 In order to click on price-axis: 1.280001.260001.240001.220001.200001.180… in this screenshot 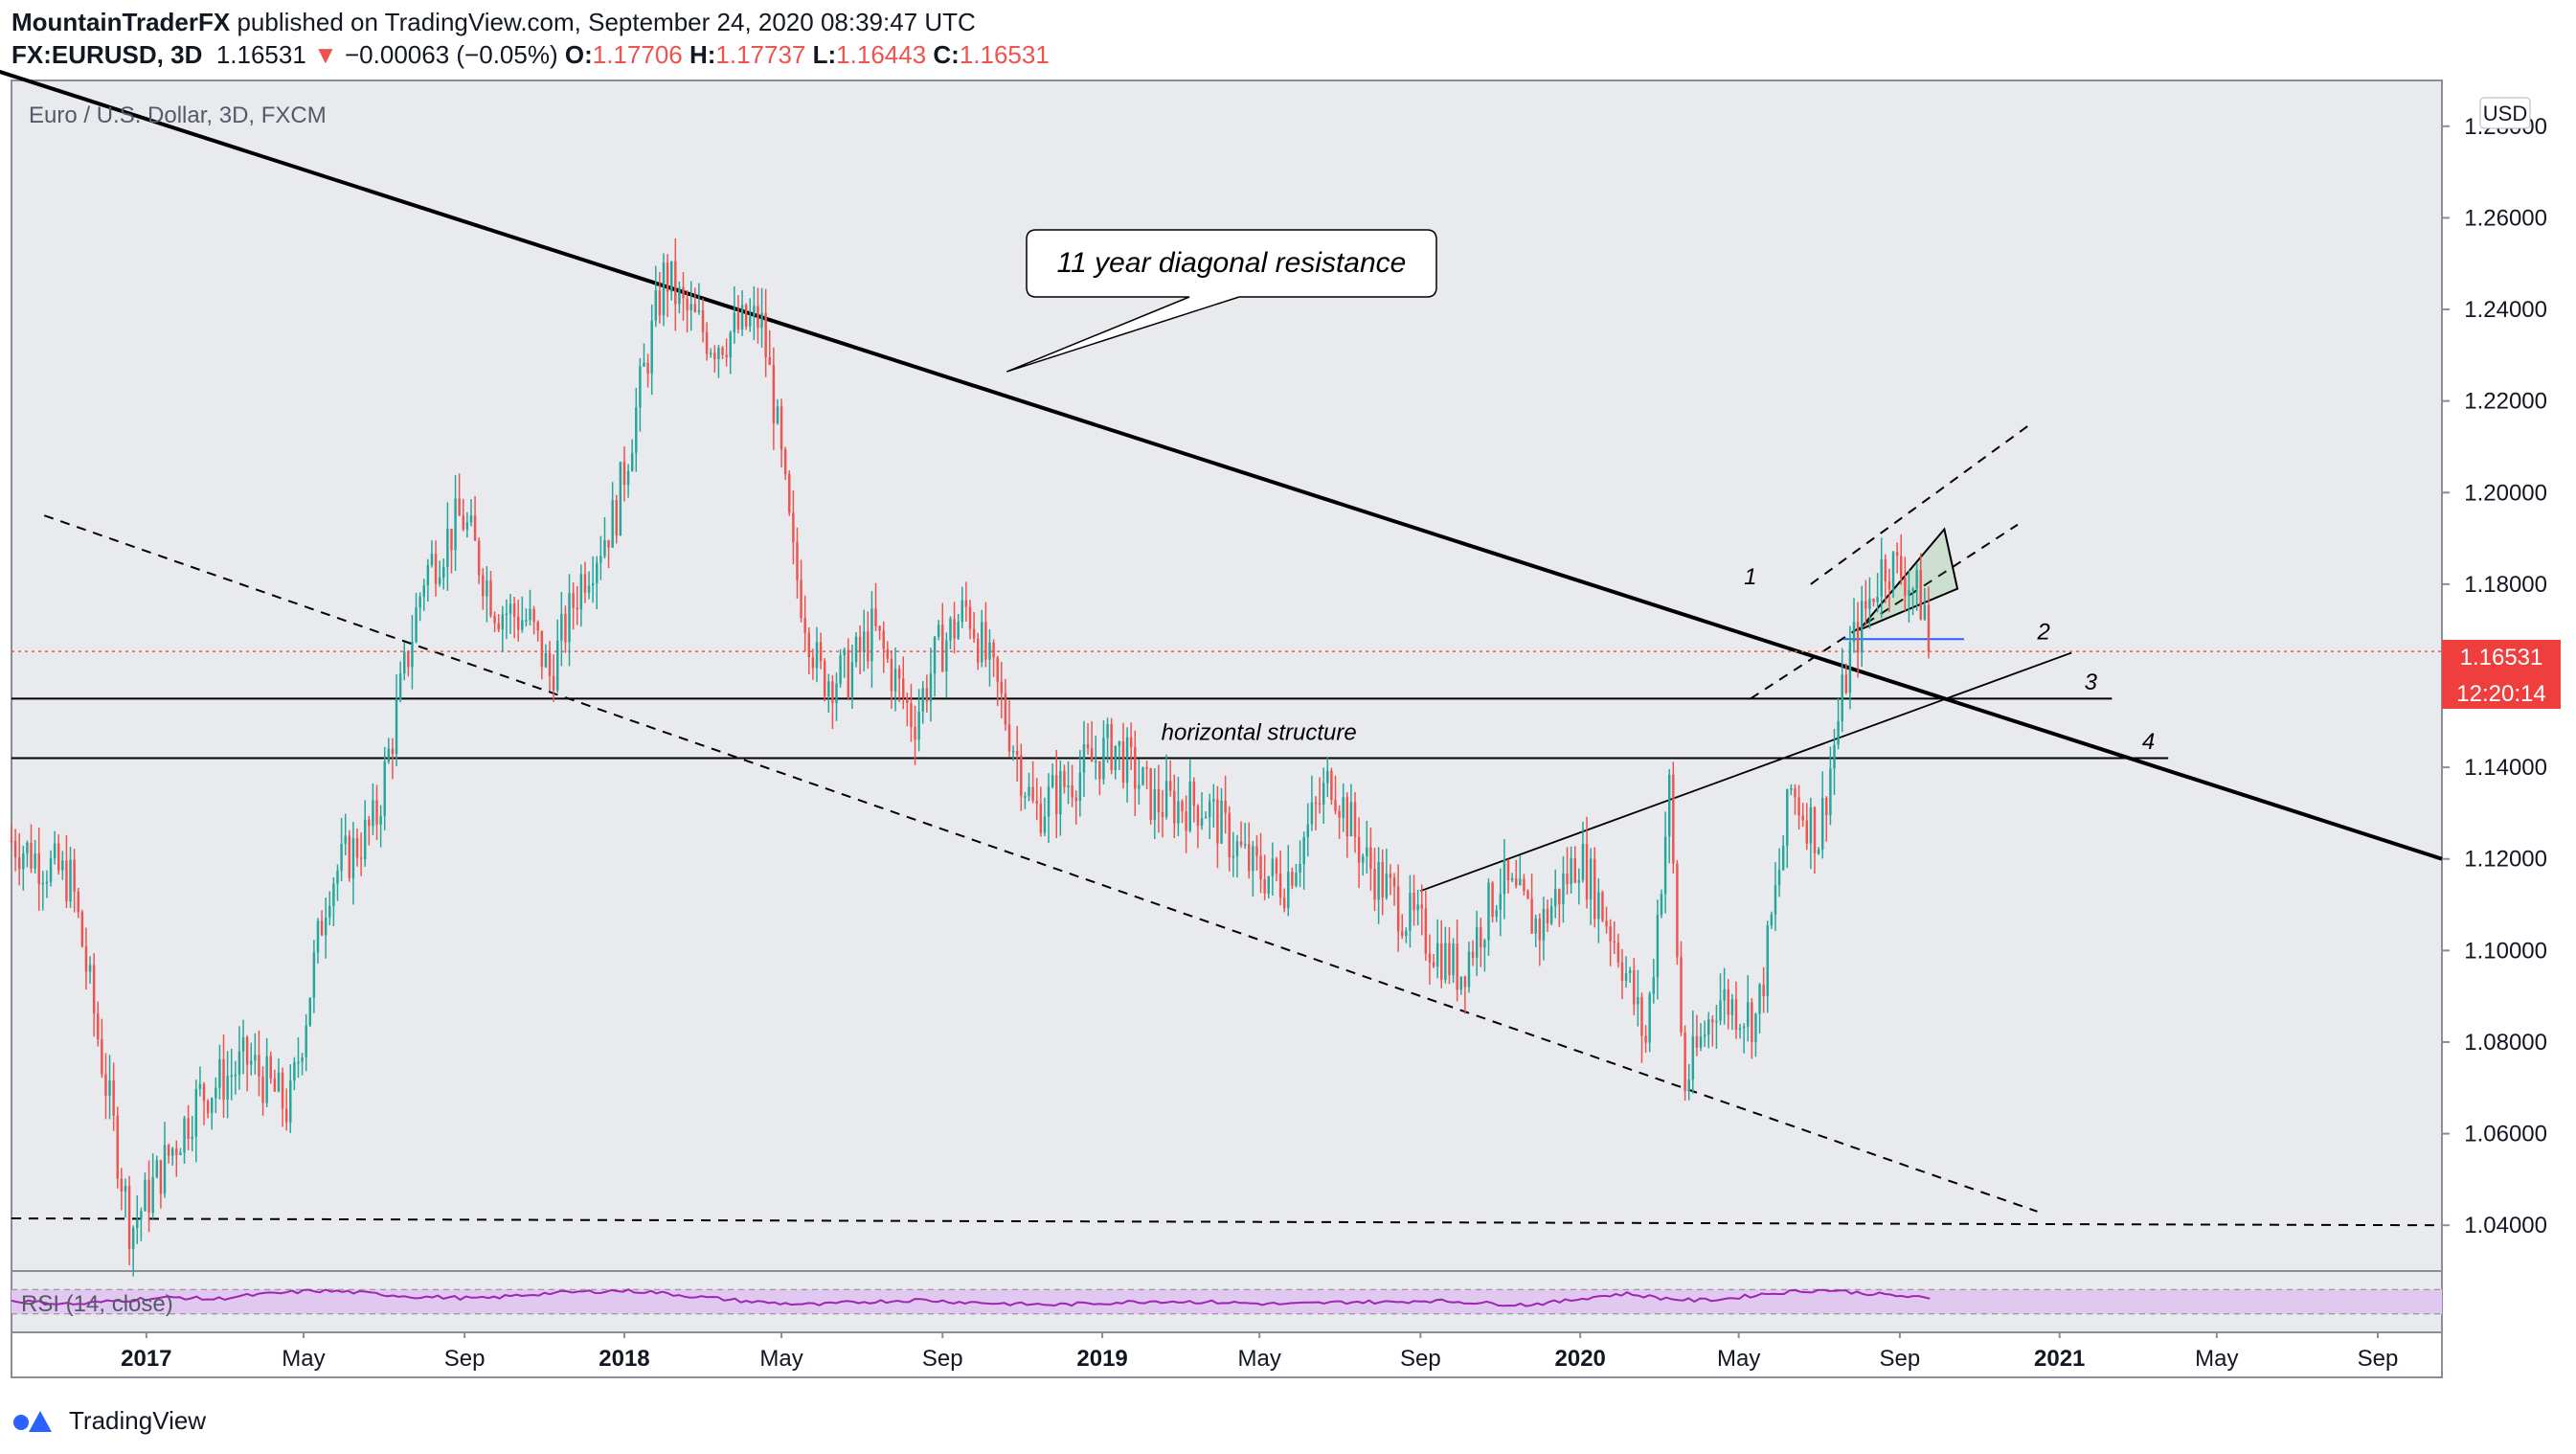, I will do `click(2494, 676)`.